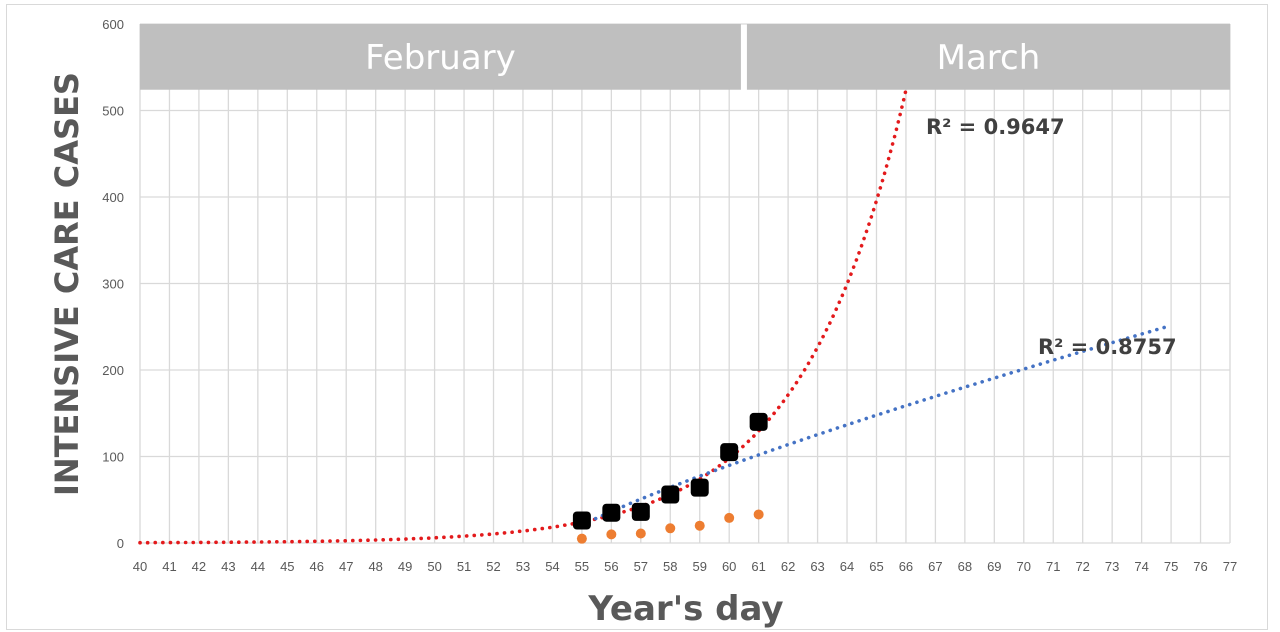 The height and width of the screenshot is (632, 1280). What do you see at coordinates (906, 566) in the screenshot?
I see `x-tick-label: 66` at bounding box center [906, 566].